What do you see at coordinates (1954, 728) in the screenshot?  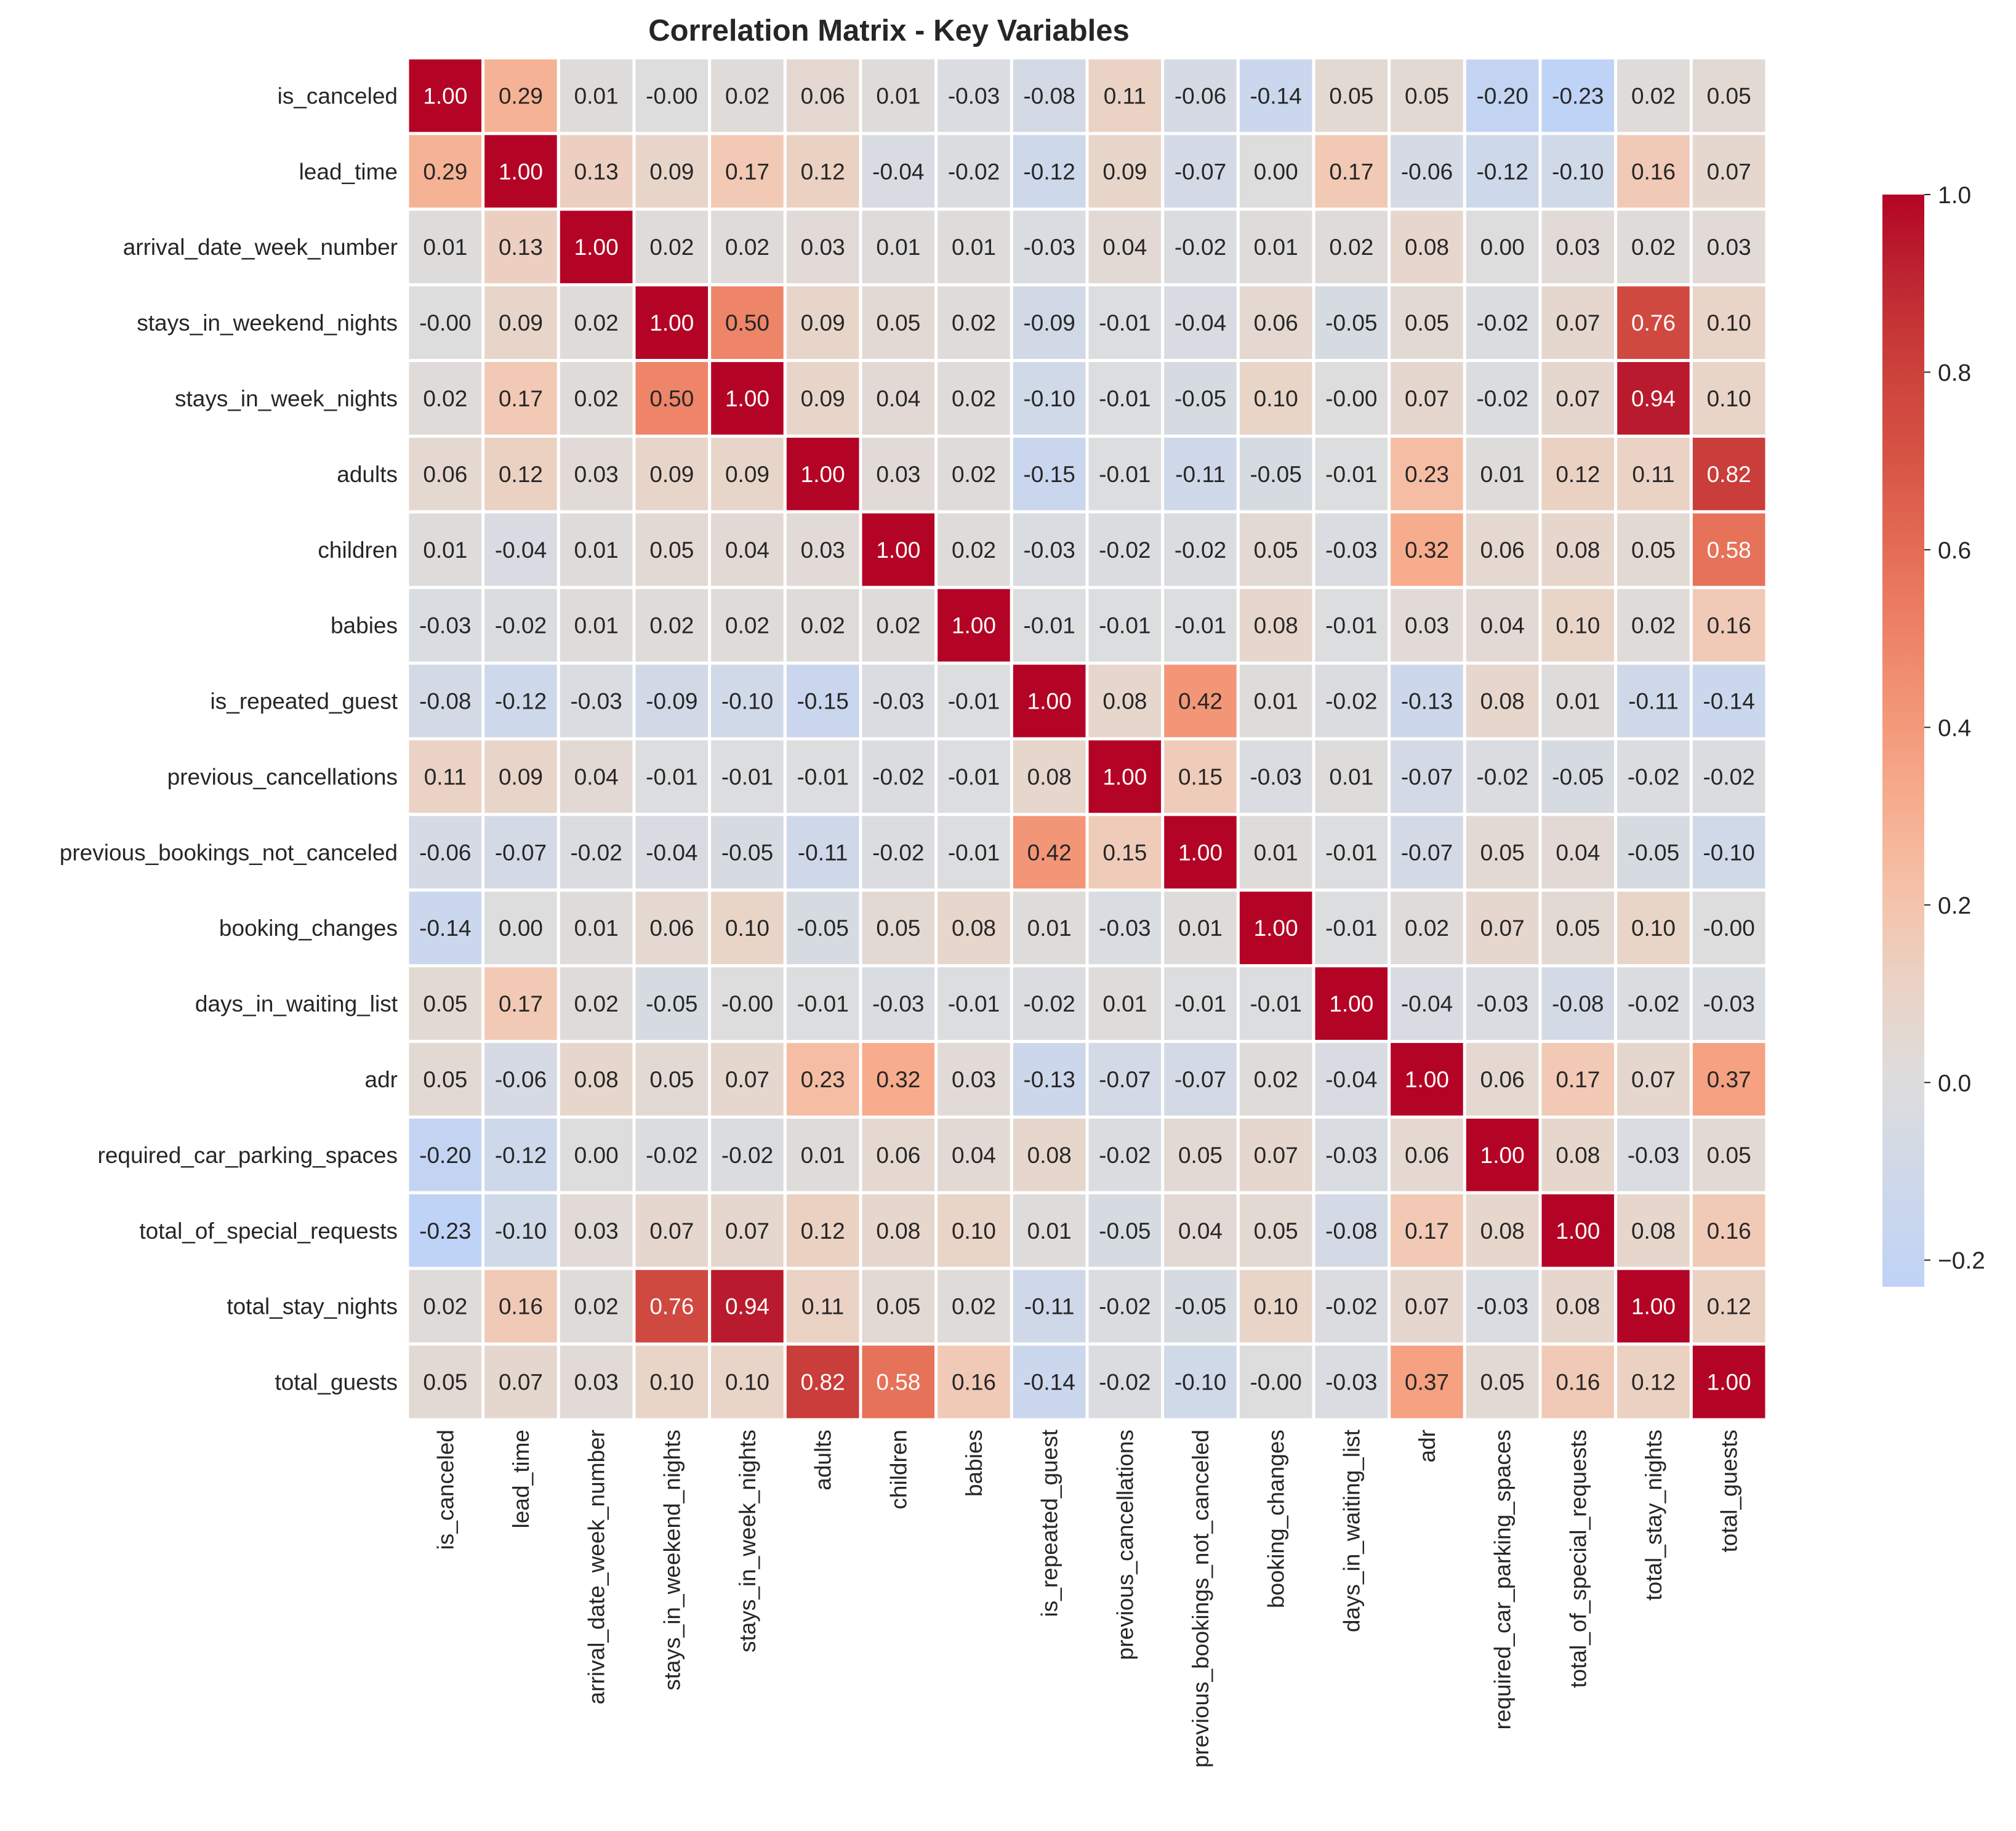 I see `colorbar-tick-label: 0.4` at bounding box center [1954, 728].